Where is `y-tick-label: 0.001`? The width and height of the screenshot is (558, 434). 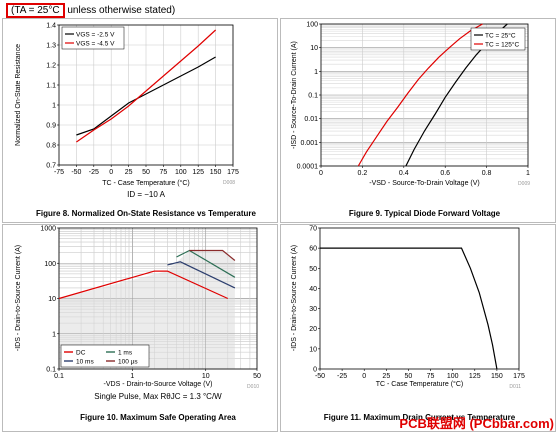 y-tick-label: 0.001 is located at coordinates (309, 143).